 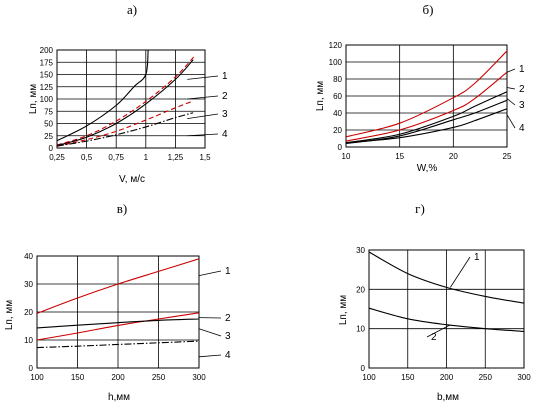 What do you see at coordinates (427, 168) in the screenshot?
I see `x-axis-label: W,%` at bounding box center [427, 168].